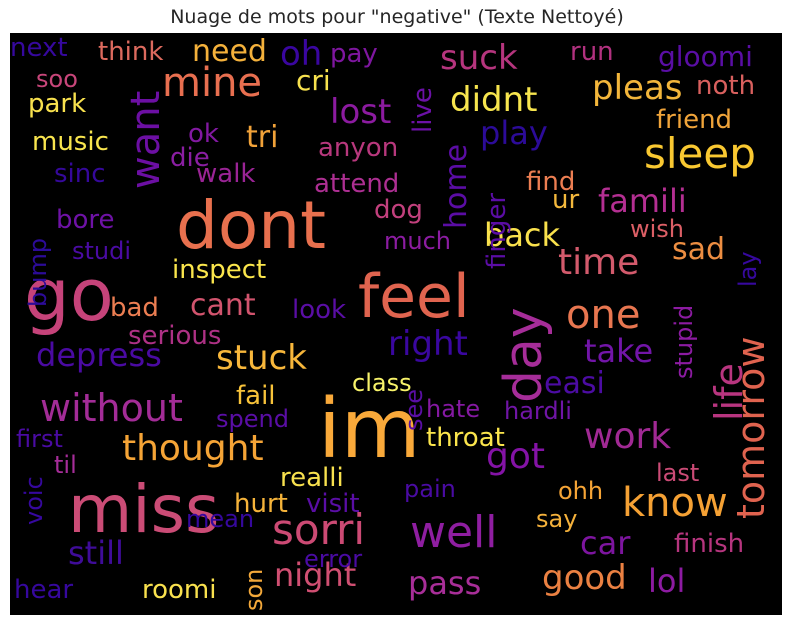  What do you see at coordinates (102, 251) in the screenshot?
I see `word: studi` at bounding box center [102, 251].